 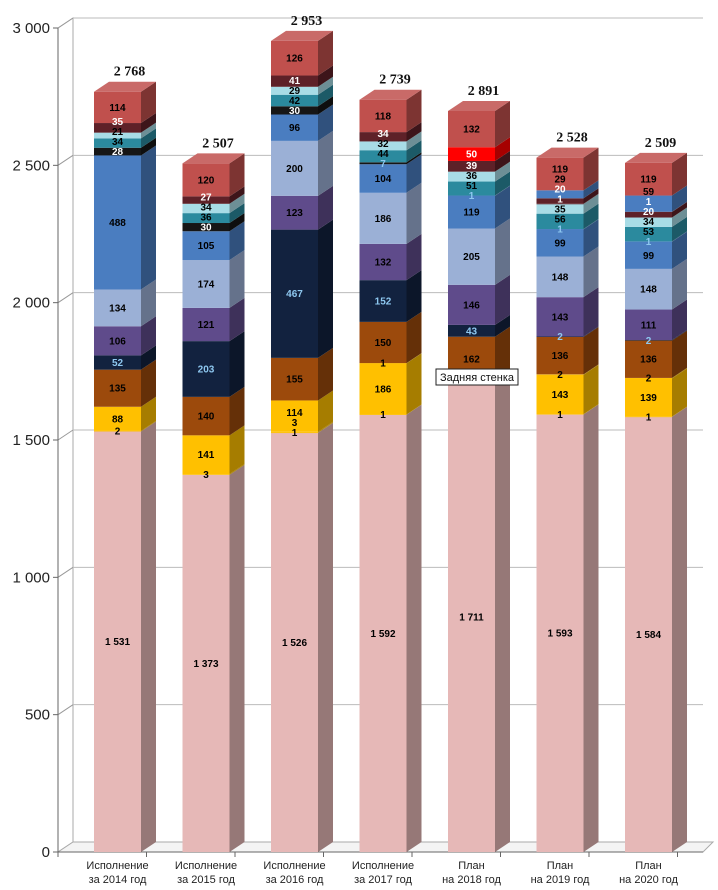 I want to click on y-tick-label: 1 000, so click(x=31, y=577).